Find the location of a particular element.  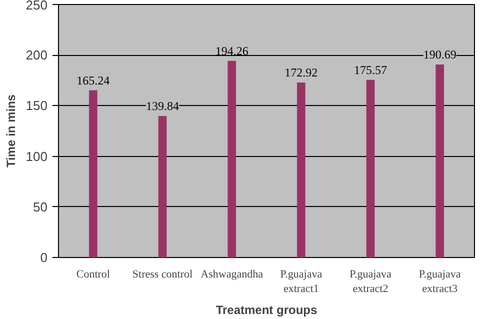

x-tick-label: Ashwagandha is located at coordinates (232, 274).